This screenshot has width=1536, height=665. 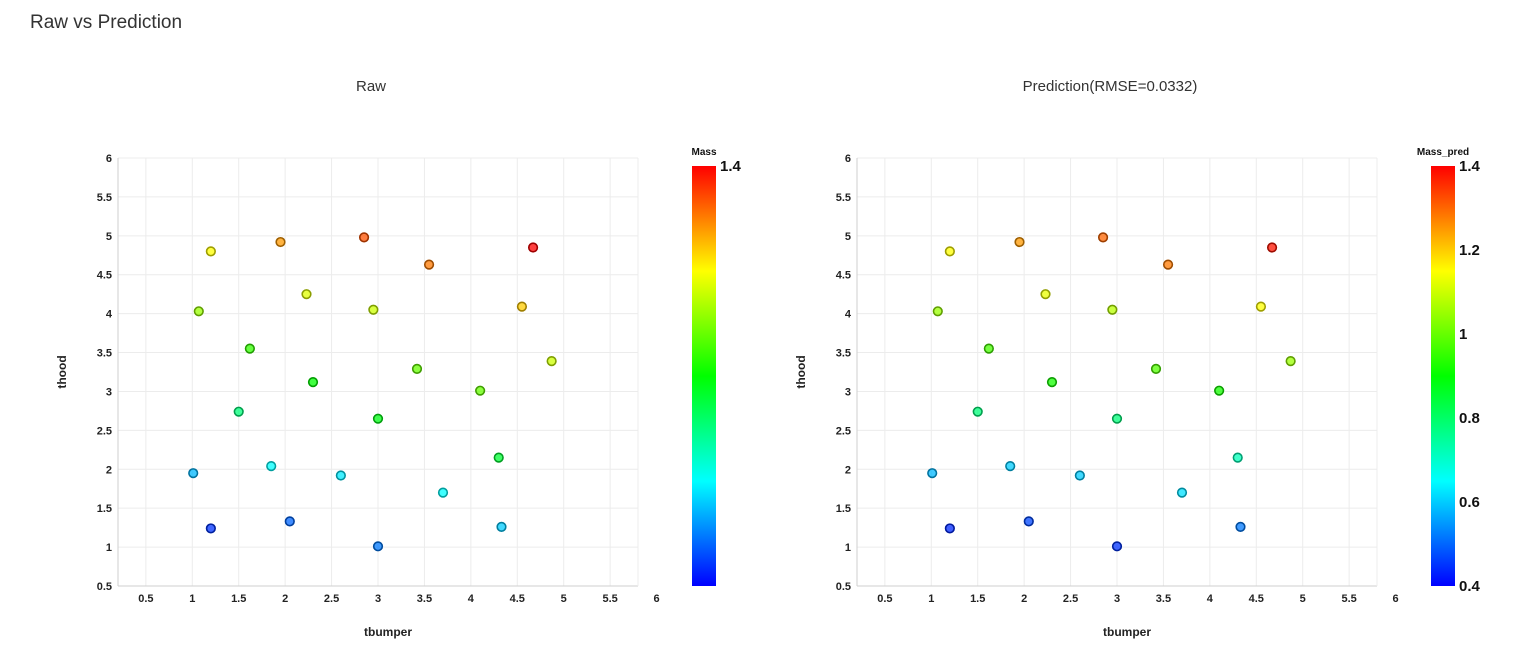 What do you see at coordinates (703, 152) in the screenshot?
I see `colorbar-title: Mass` at bounding box center [703, 152].